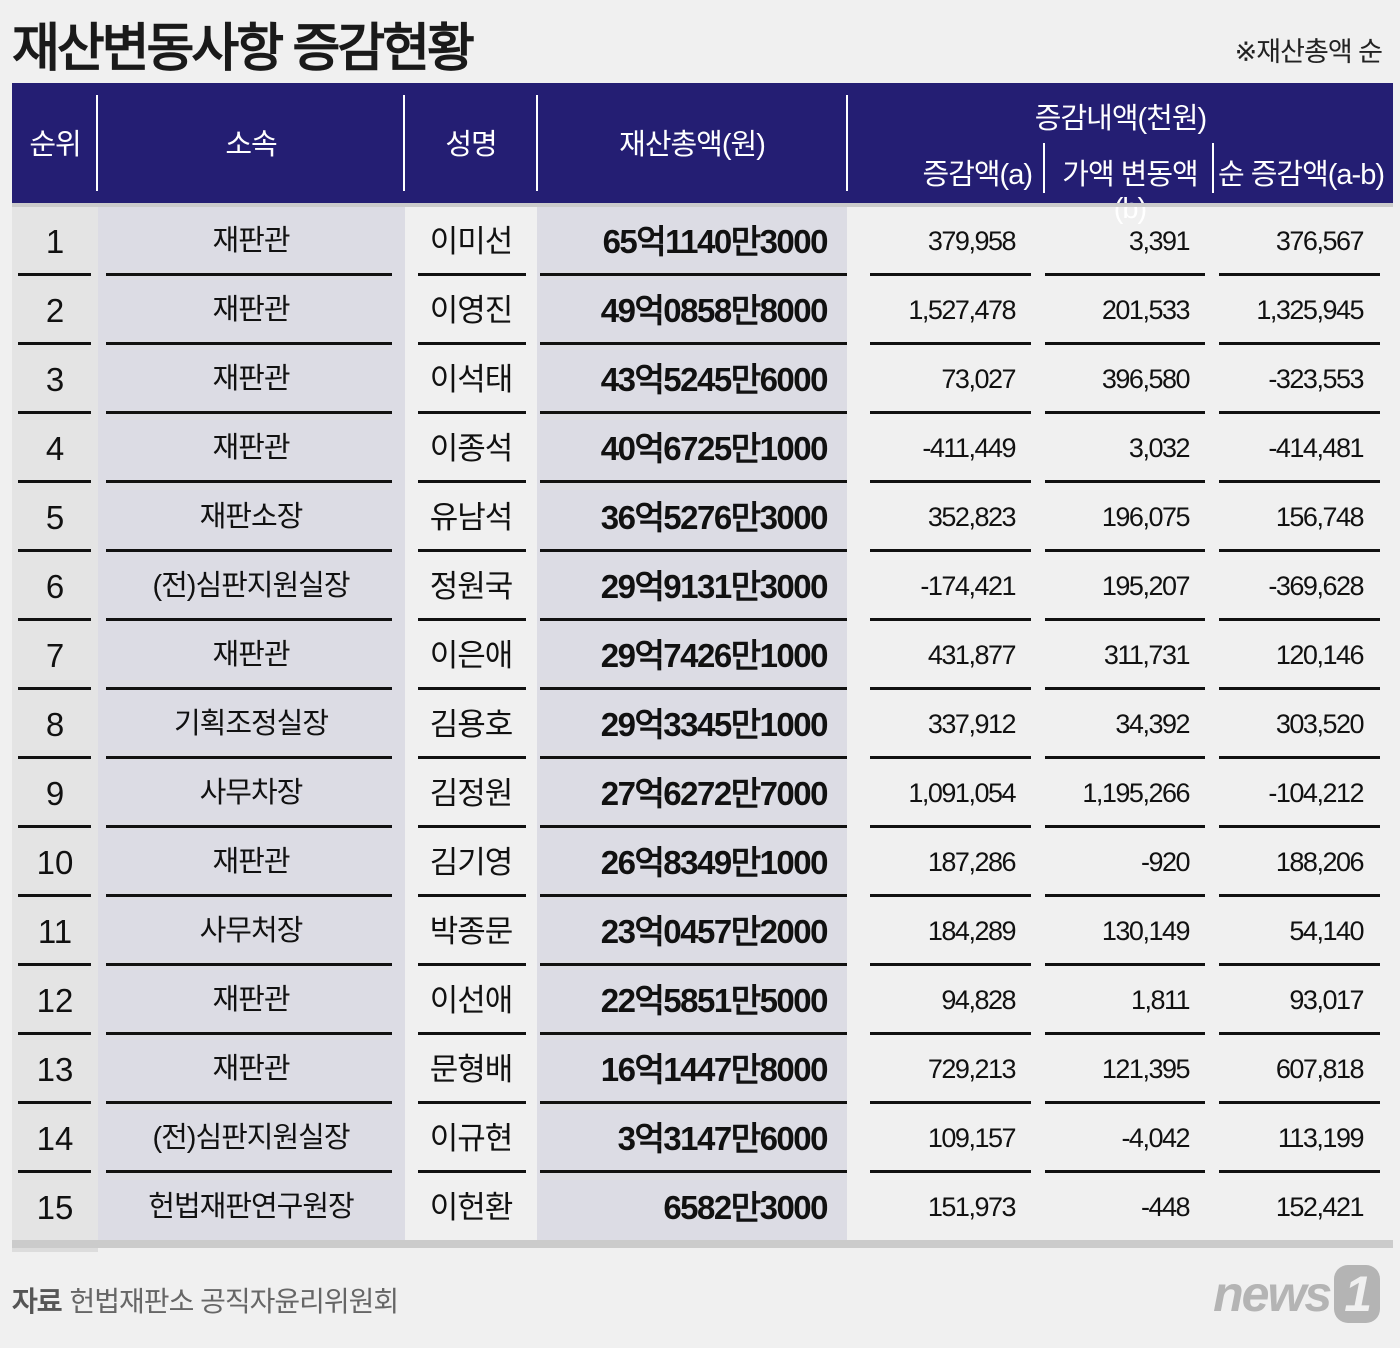  I want to click on rank-cell: 3, so click(55, 379).